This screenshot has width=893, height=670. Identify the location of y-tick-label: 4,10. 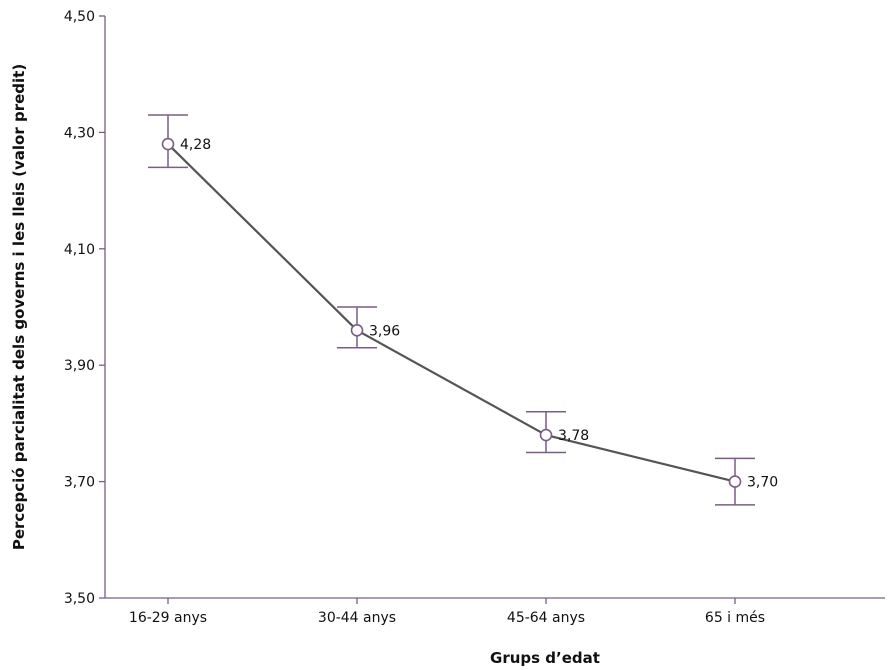
(79, 250).